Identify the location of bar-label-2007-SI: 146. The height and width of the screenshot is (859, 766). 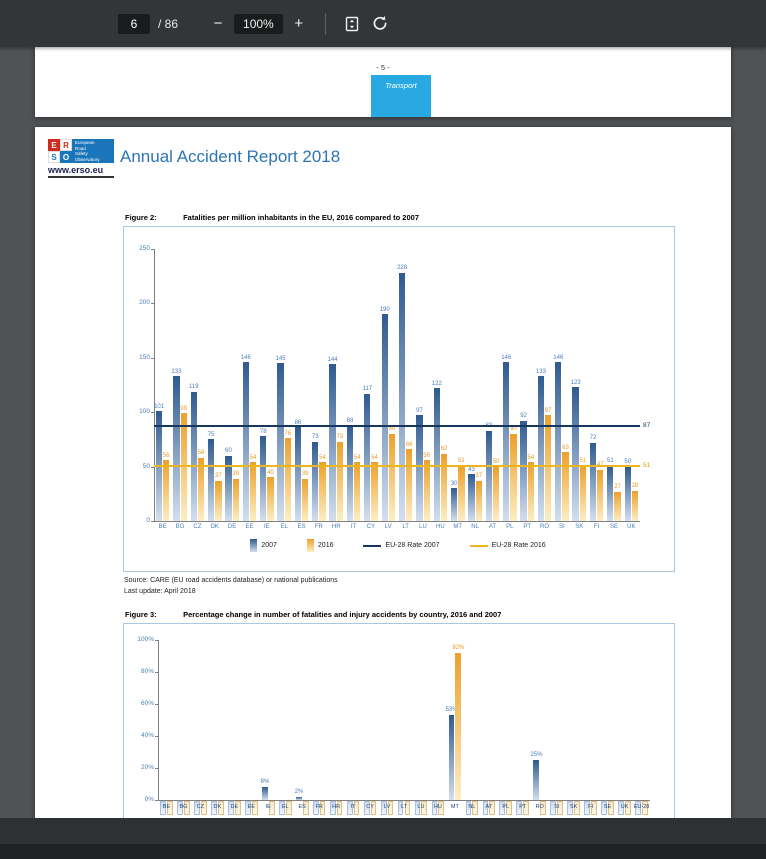
(558, 357).